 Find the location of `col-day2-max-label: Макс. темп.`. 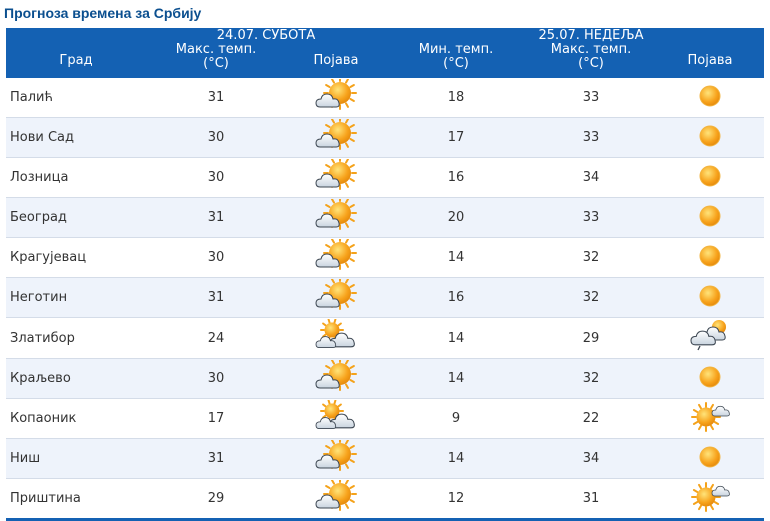

col-day2-max-label: Макс. темп. is located at coordinates (591, 49).